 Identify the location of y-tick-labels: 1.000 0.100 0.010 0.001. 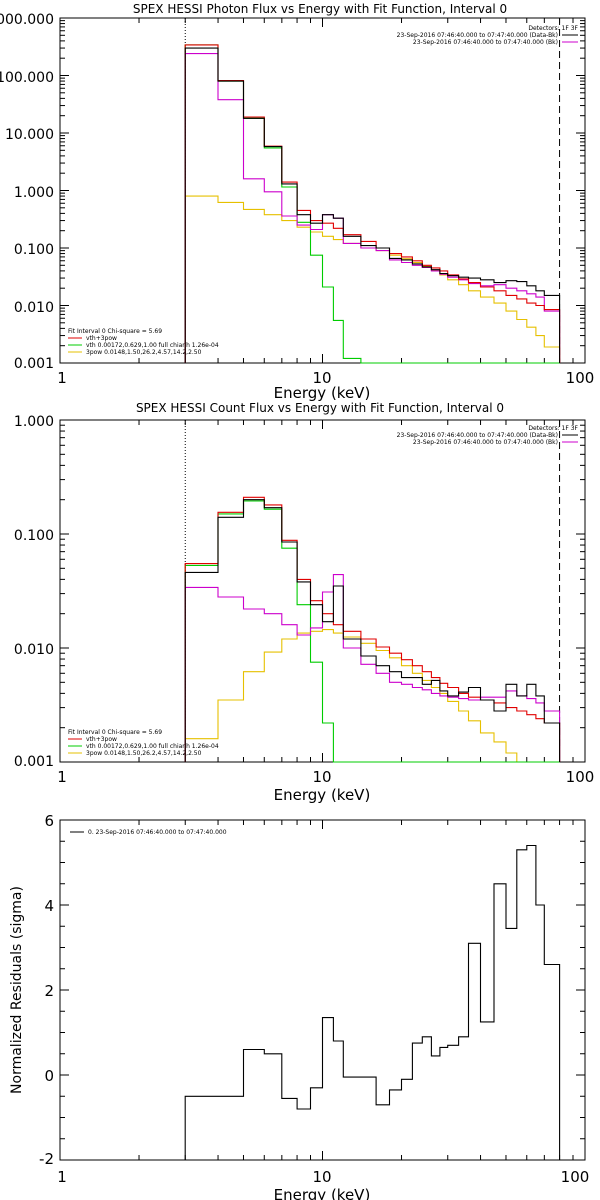
(34, 592).